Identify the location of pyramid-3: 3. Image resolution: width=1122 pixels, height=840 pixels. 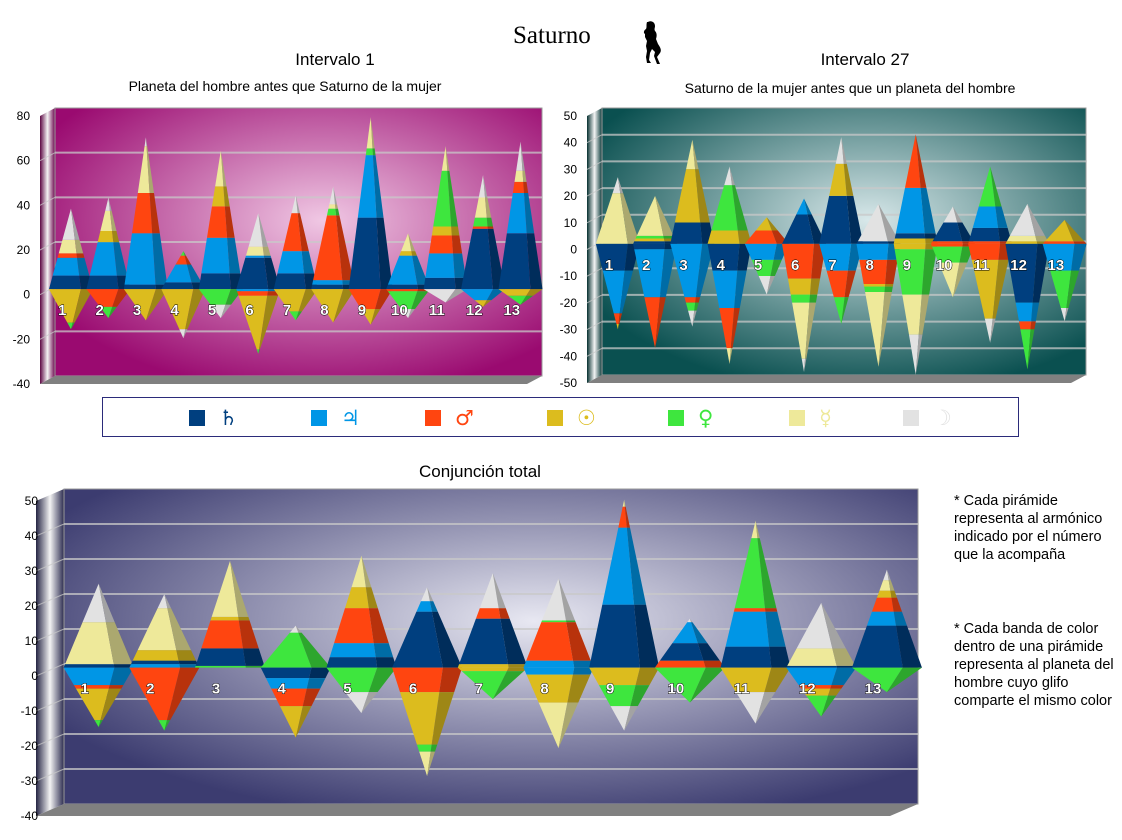
(145, 229).